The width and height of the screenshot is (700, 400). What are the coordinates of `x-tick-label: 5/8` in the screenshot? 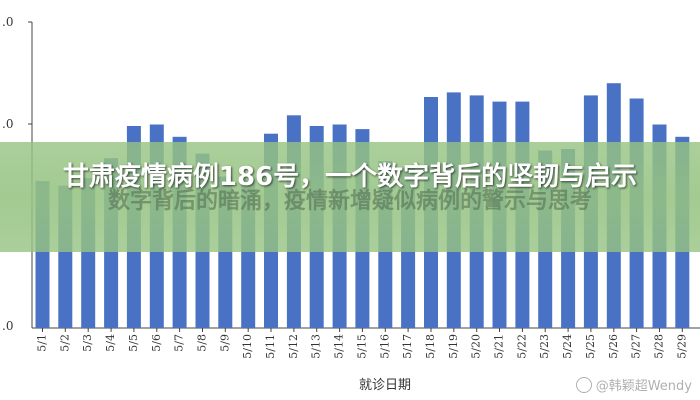 It's located at (202, 343).